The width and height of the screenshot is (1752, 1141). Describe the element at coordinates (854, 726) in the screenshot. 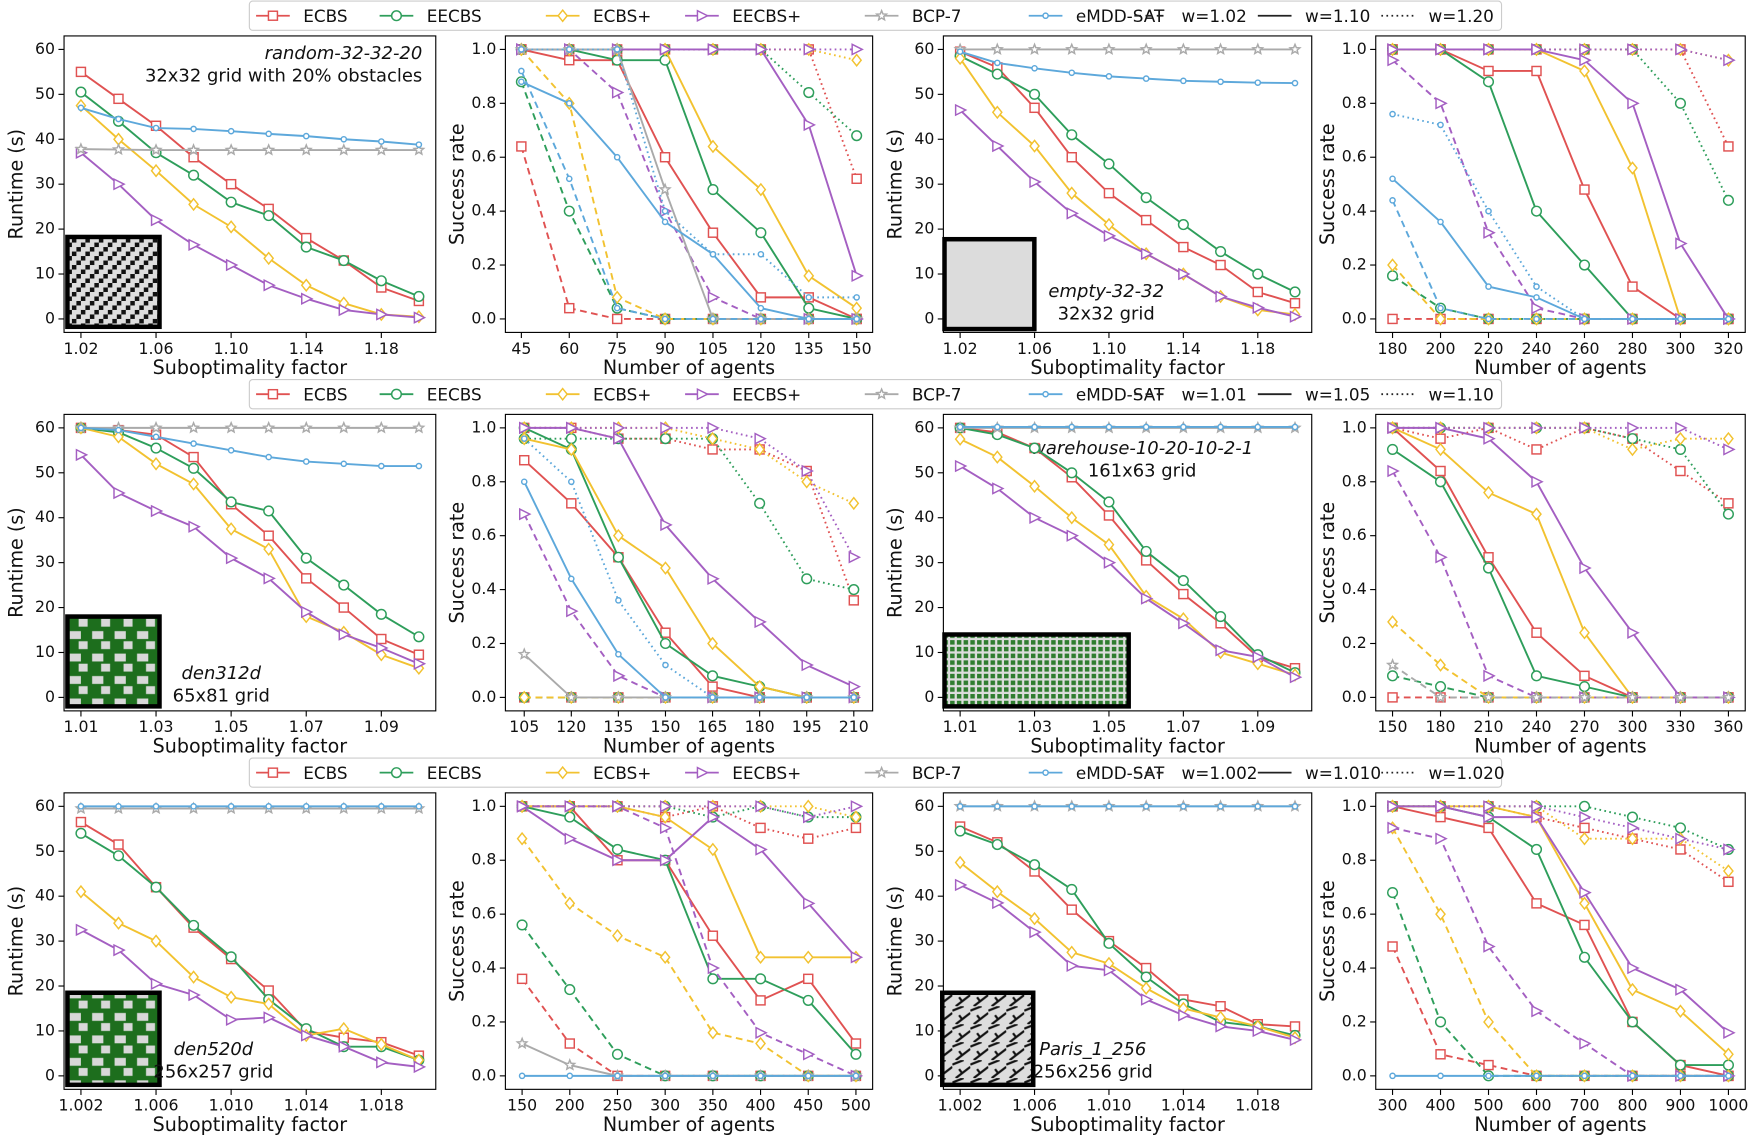

I see `x-tick-label: 210` at that location.